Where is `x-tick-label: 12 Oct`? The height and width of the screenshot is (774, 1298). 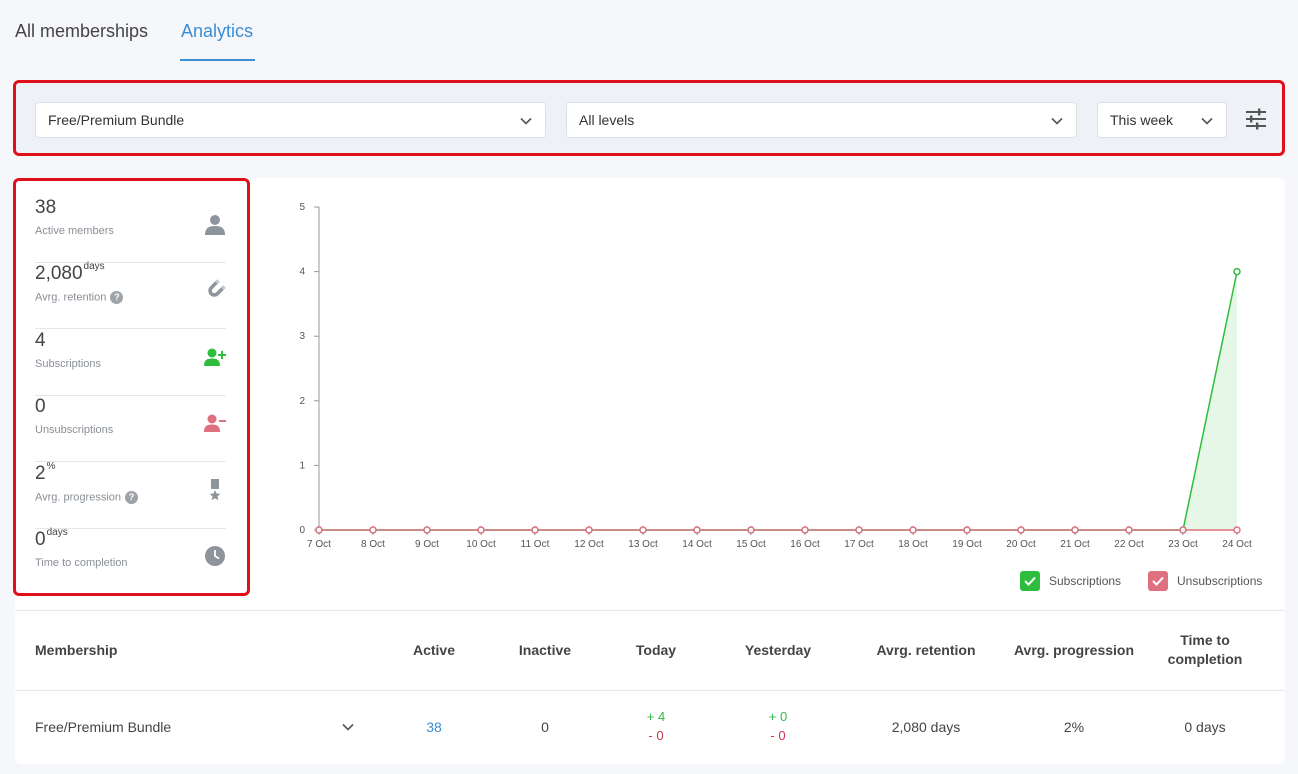
x-tick-label: 12 Oct is located at coordinates (589, 544).